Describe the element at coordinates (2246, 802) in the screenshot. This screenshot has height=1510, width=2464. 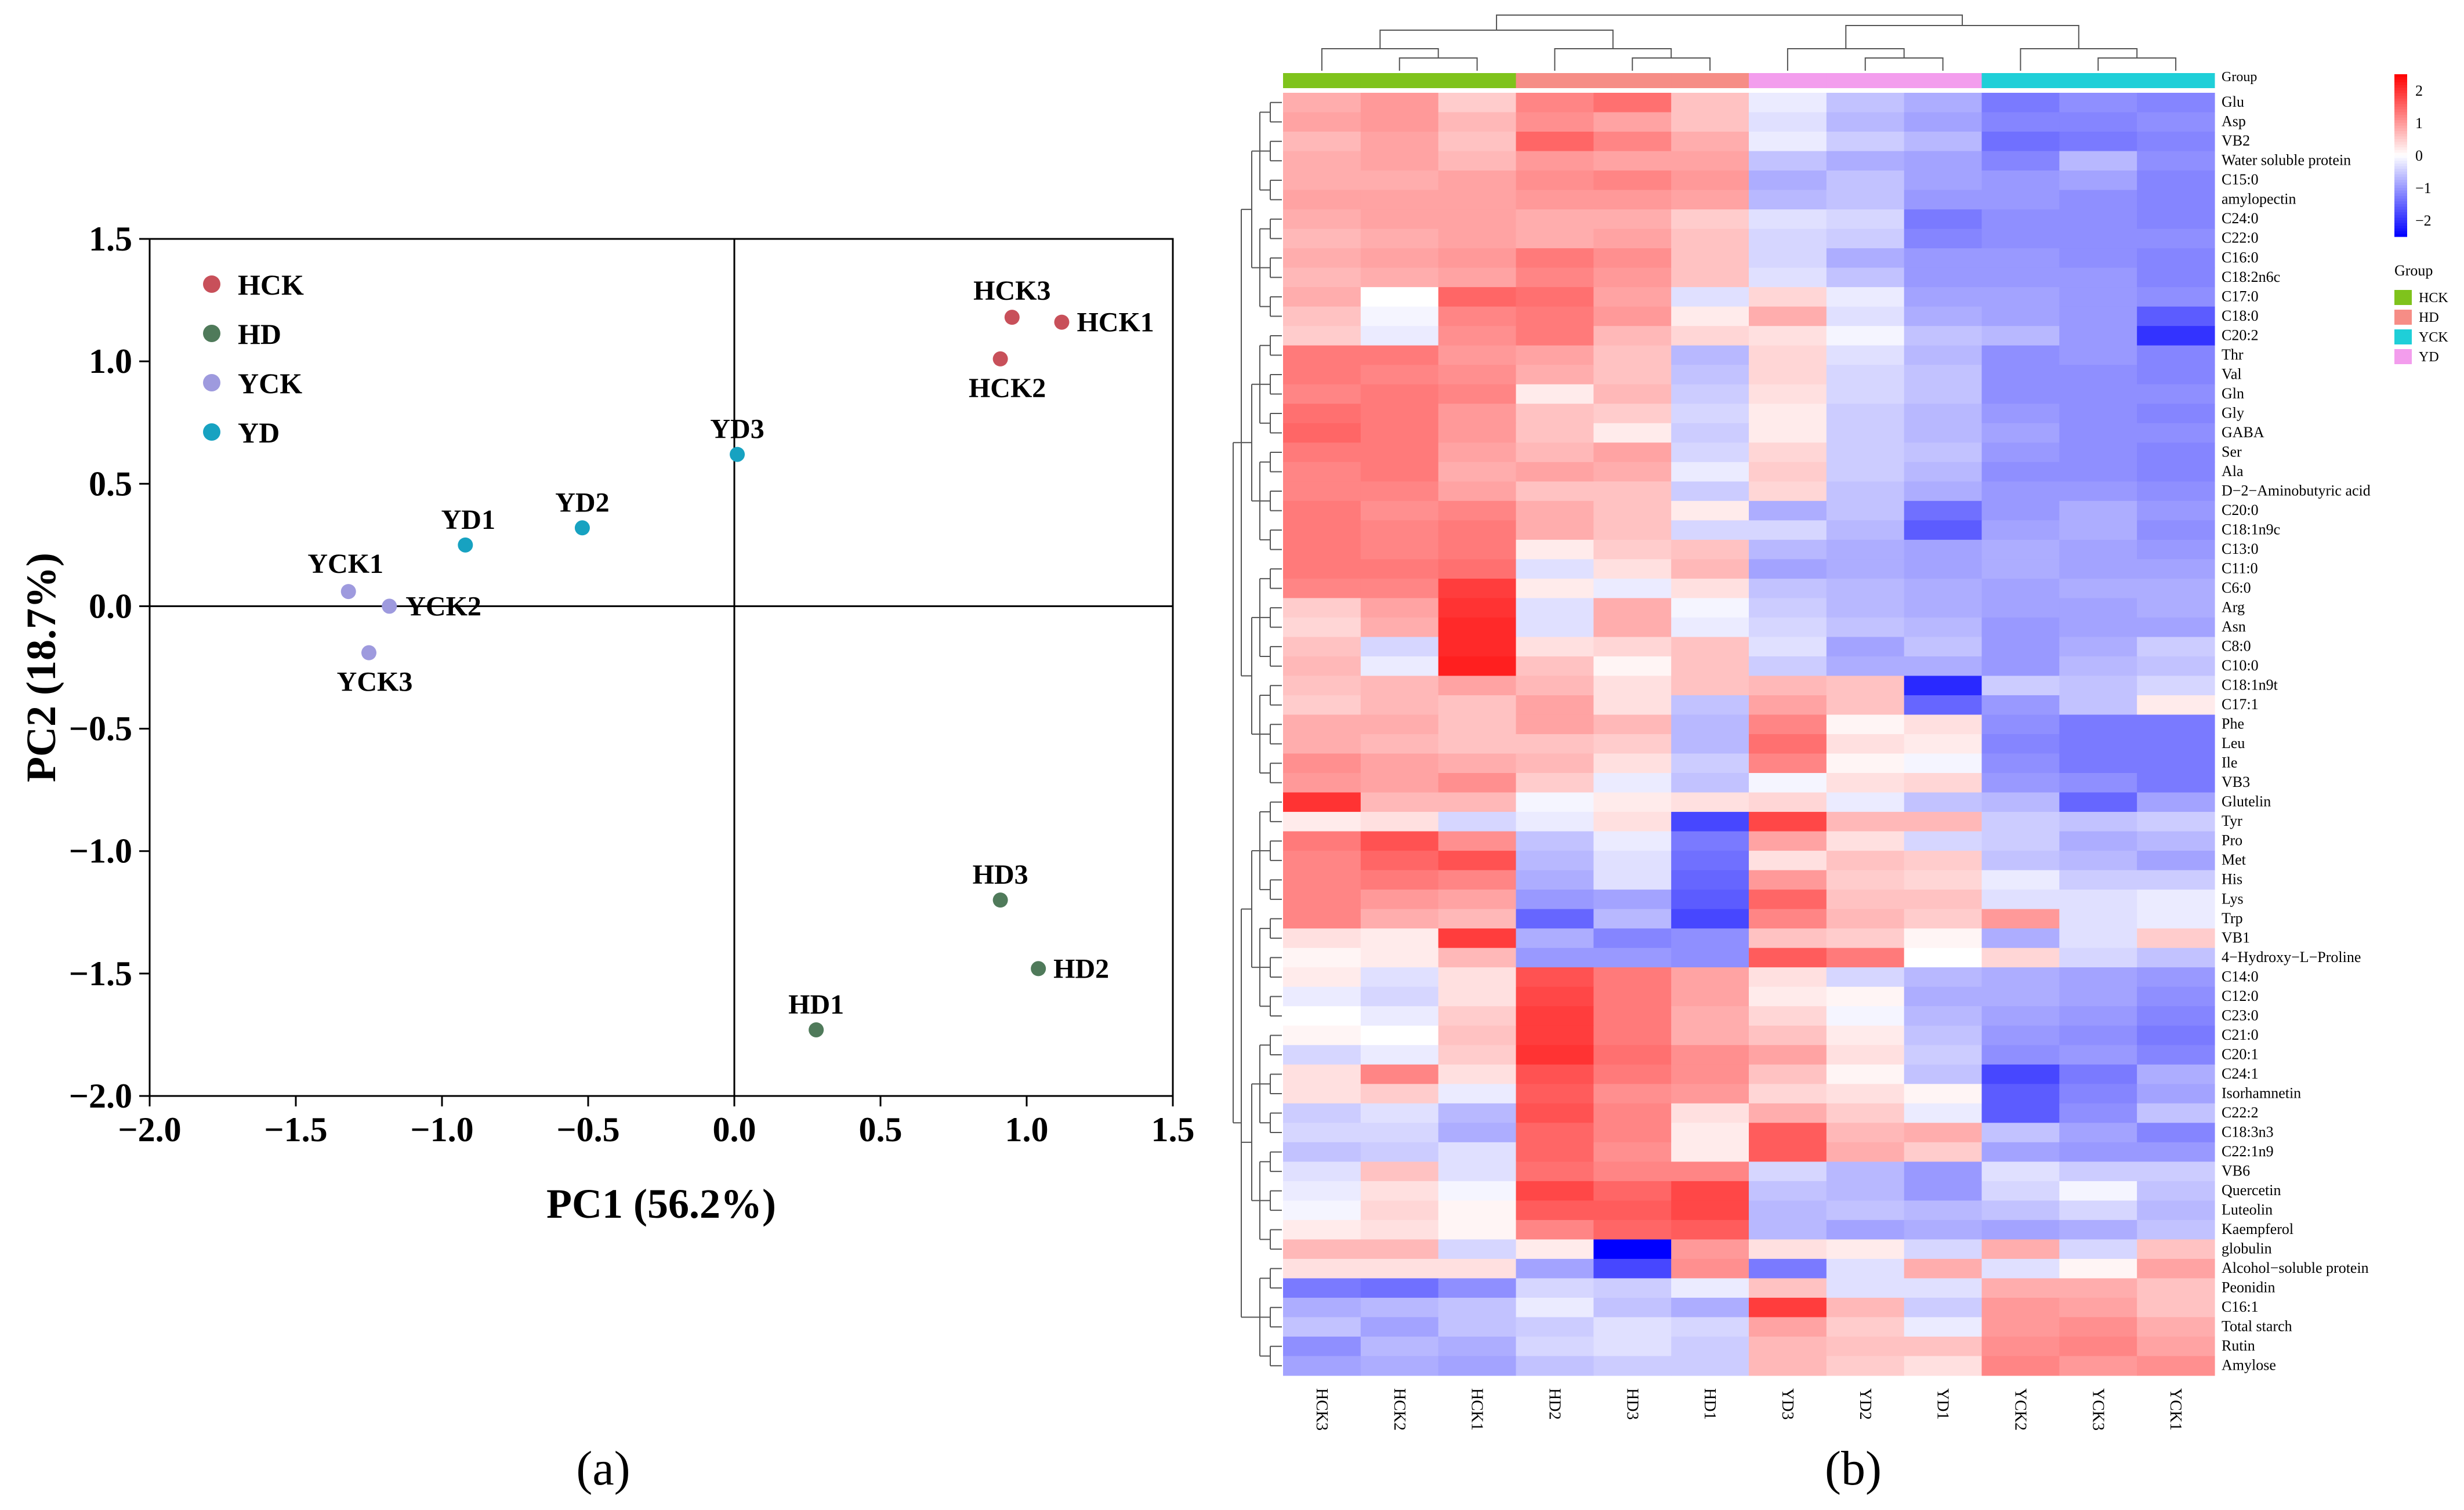
I see `row-label: Glutelin` at that location.